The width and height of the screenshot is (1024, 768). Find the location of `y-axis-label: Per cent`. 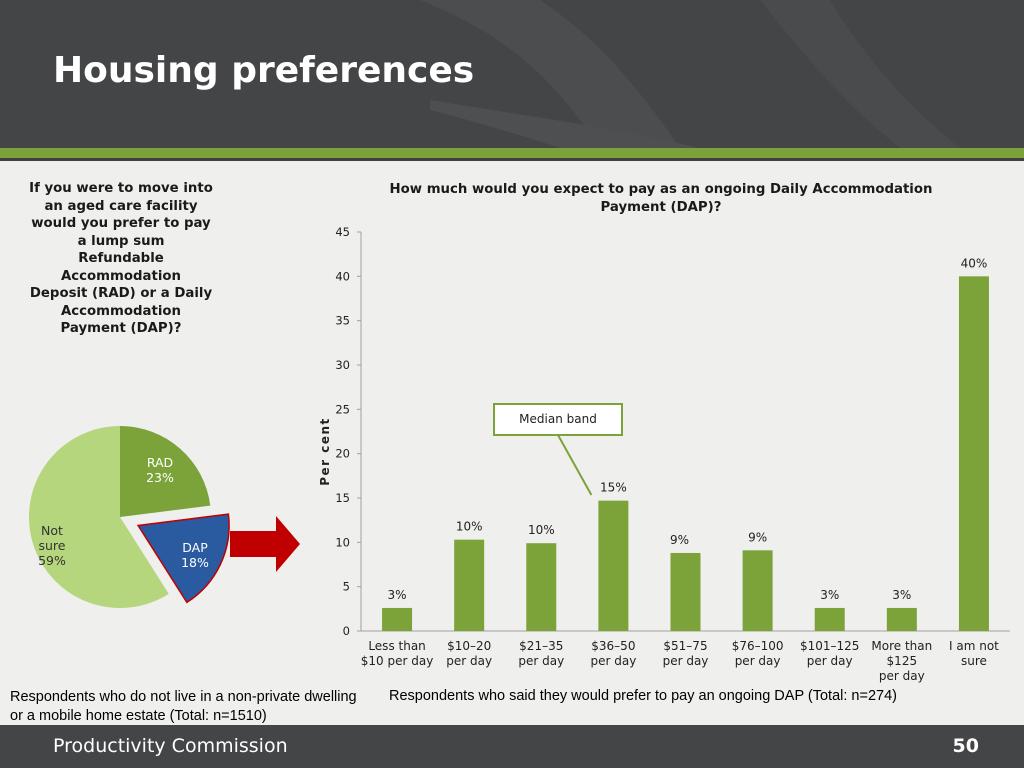

y-axis-label: Per cent is located at coordinates (325, 451).